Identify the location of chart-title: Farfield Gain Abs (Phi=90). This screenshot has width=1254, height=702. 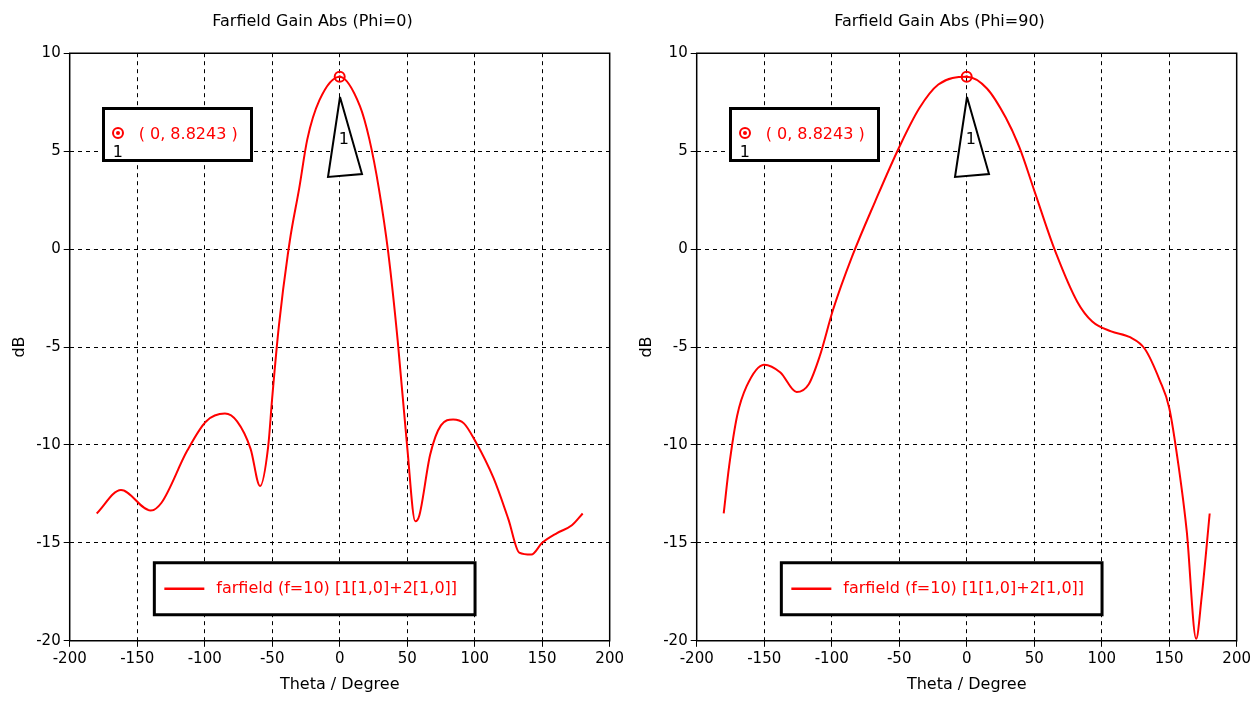
(939, 20).